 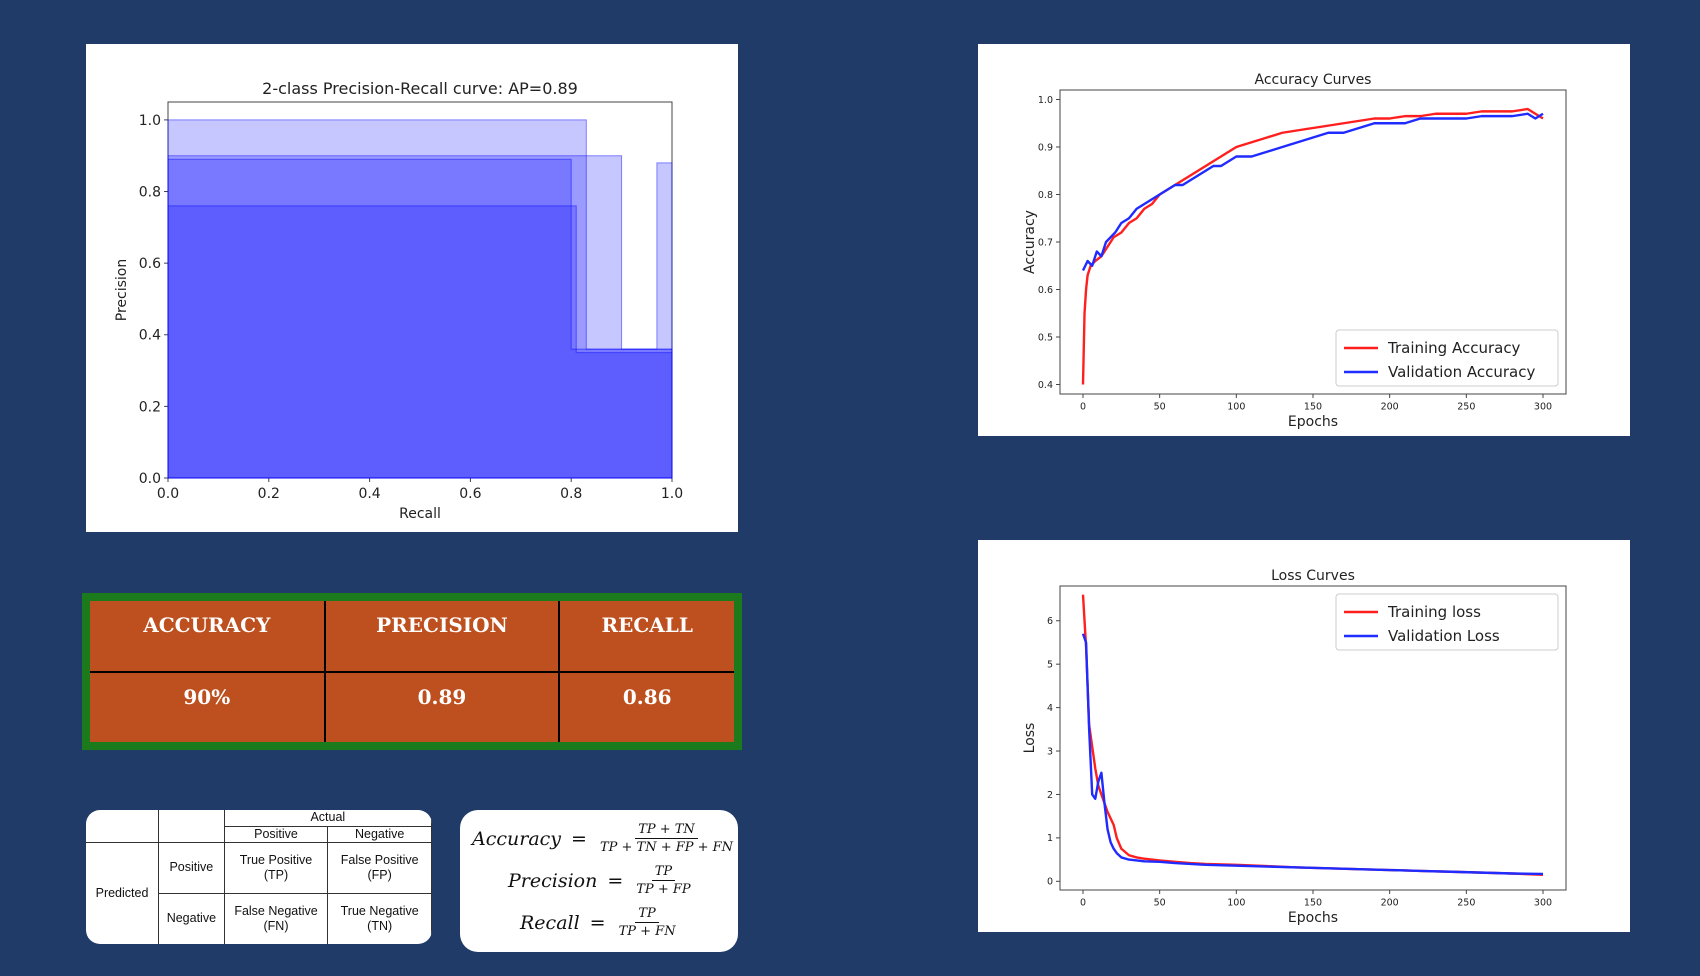 What do you see at coordinates (1045, 242) in the screenshot?
I see `y-tick-label: 0.7` at bounding box center [1045, 242].